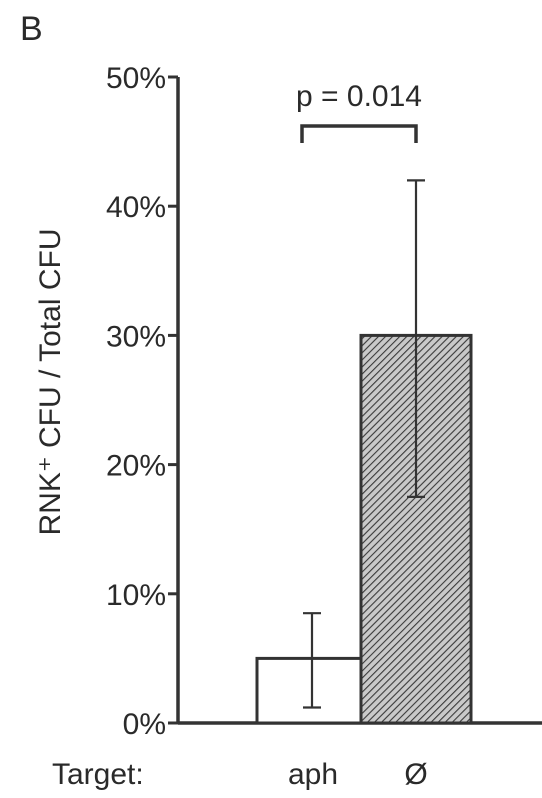 The width and height of the screenshot is (542, 798). What do you see at coordinates (364, 444) in the screenshot?
I see `error-bars` at bounding box center [364, 444].